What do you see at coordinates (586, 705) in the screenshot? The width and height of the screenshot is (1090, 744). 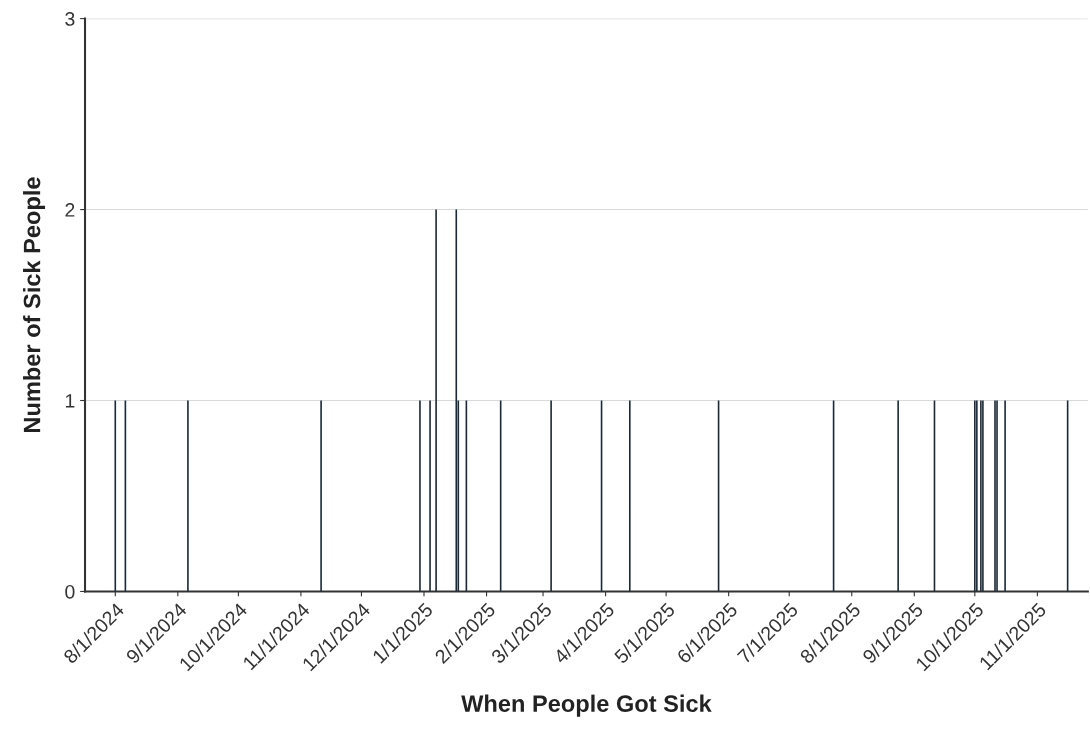 I see `x-axis-title: When People Got Sick` at bounding box center [586, 705].